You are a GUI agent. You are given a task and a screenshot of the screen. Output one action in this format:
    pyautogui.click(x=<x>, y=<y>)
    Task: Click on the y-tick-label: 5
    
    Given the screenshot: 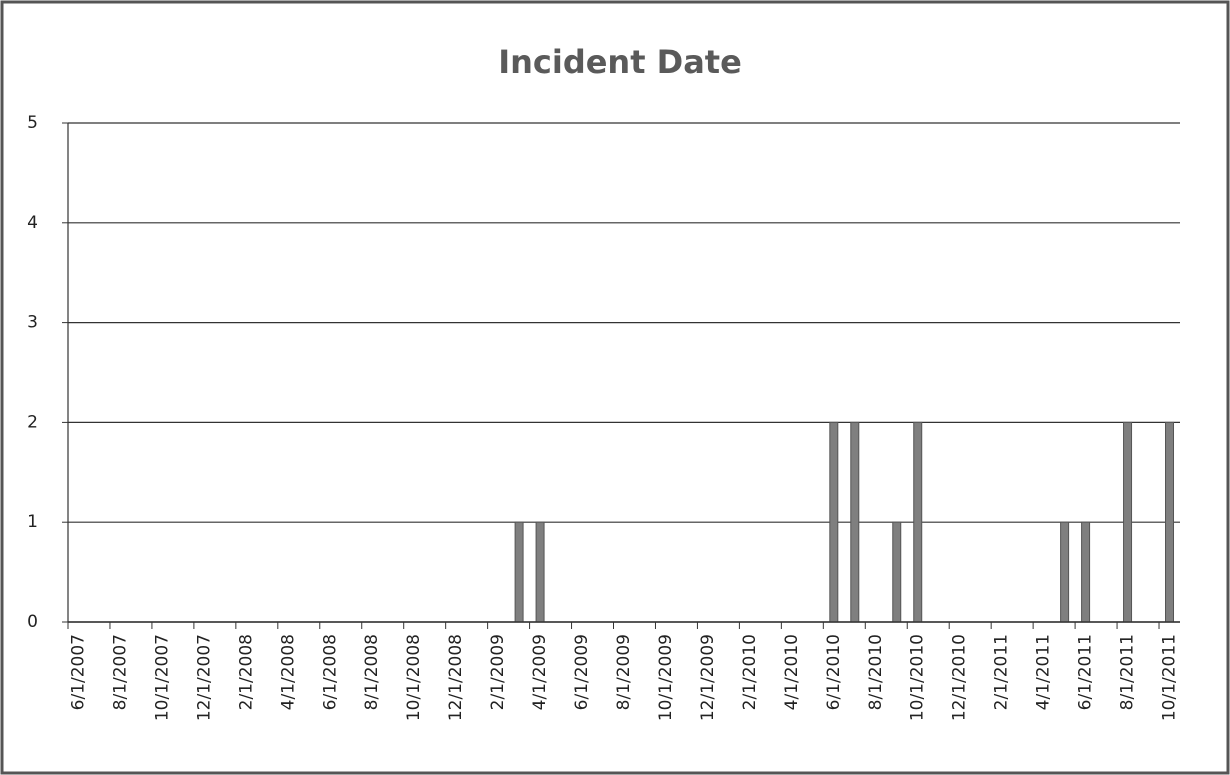 What is the action you would take?
    pyautogui.click(x=32, y=123)
    